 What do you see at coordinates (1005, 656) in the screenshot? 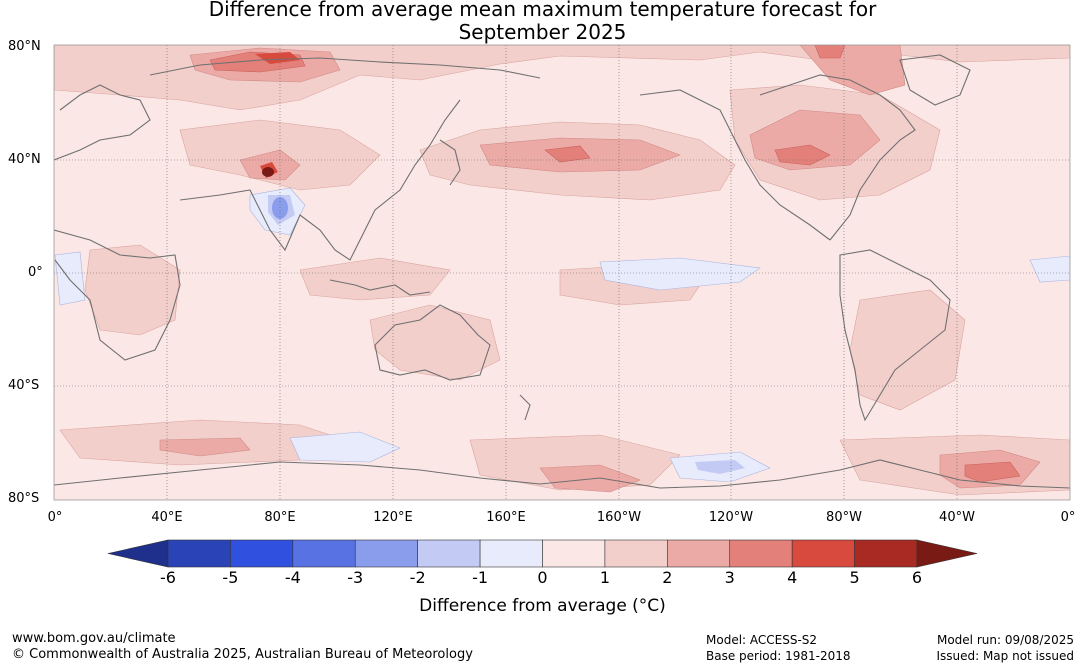
I see `footer-issued: Issued: Map not issued` at bounding box center [1005, 656].